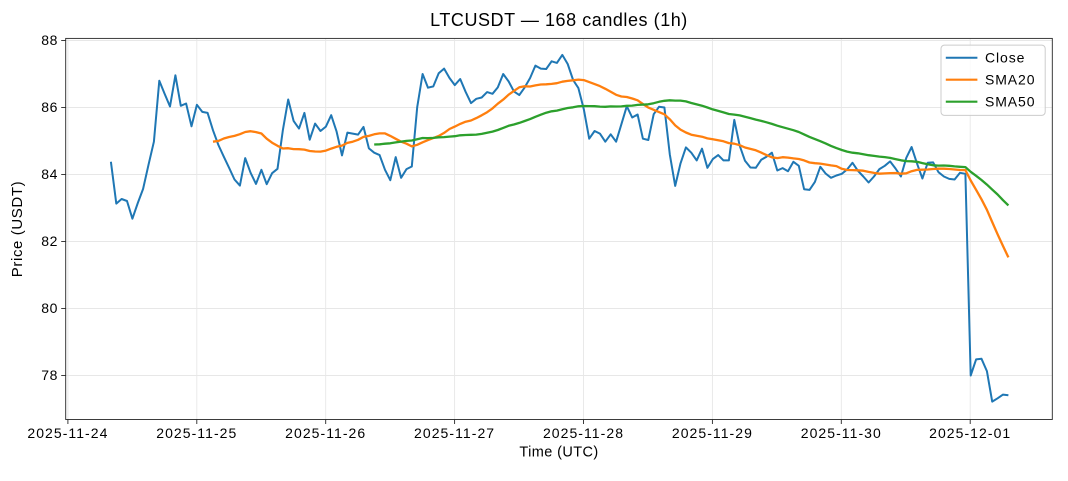  I want to click on svg-text: 78, so click(49, 375).